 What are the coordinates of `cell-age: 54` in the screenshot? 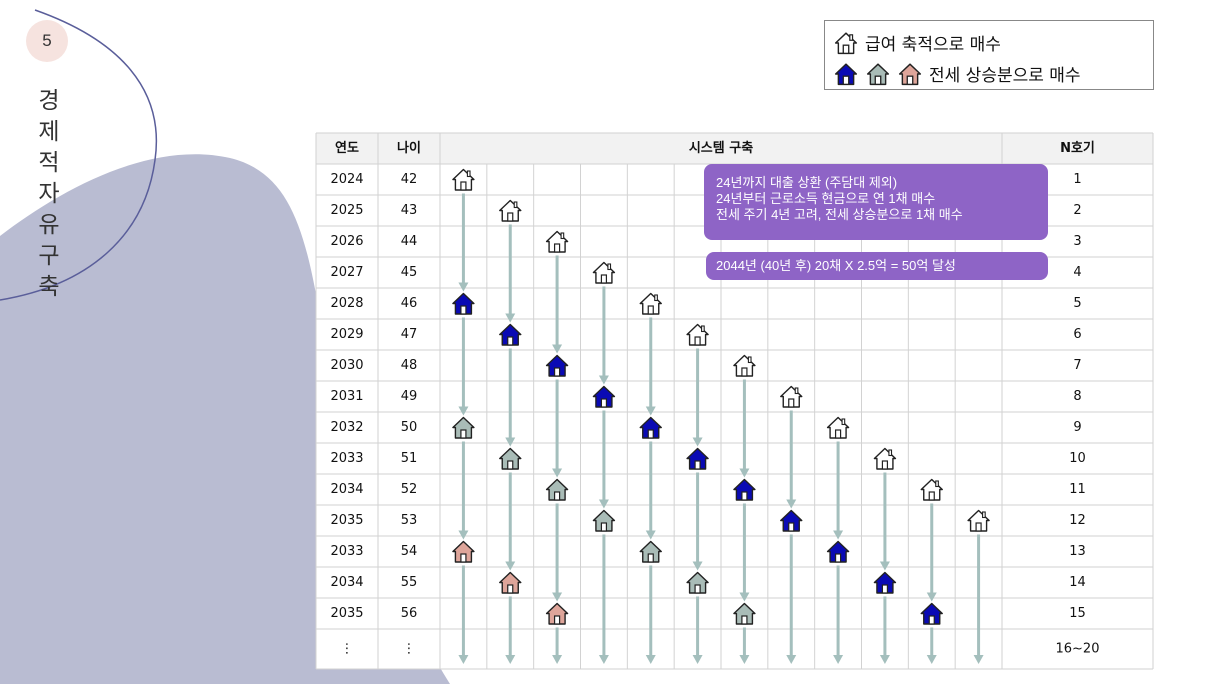 It's located at (409, 551).